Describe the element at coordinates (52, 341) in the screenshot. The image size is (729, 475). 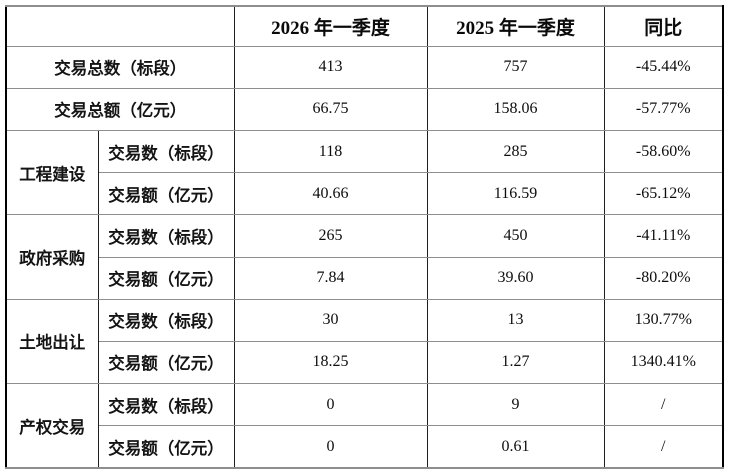
I see `group-label-land: 土地出让` at that location.